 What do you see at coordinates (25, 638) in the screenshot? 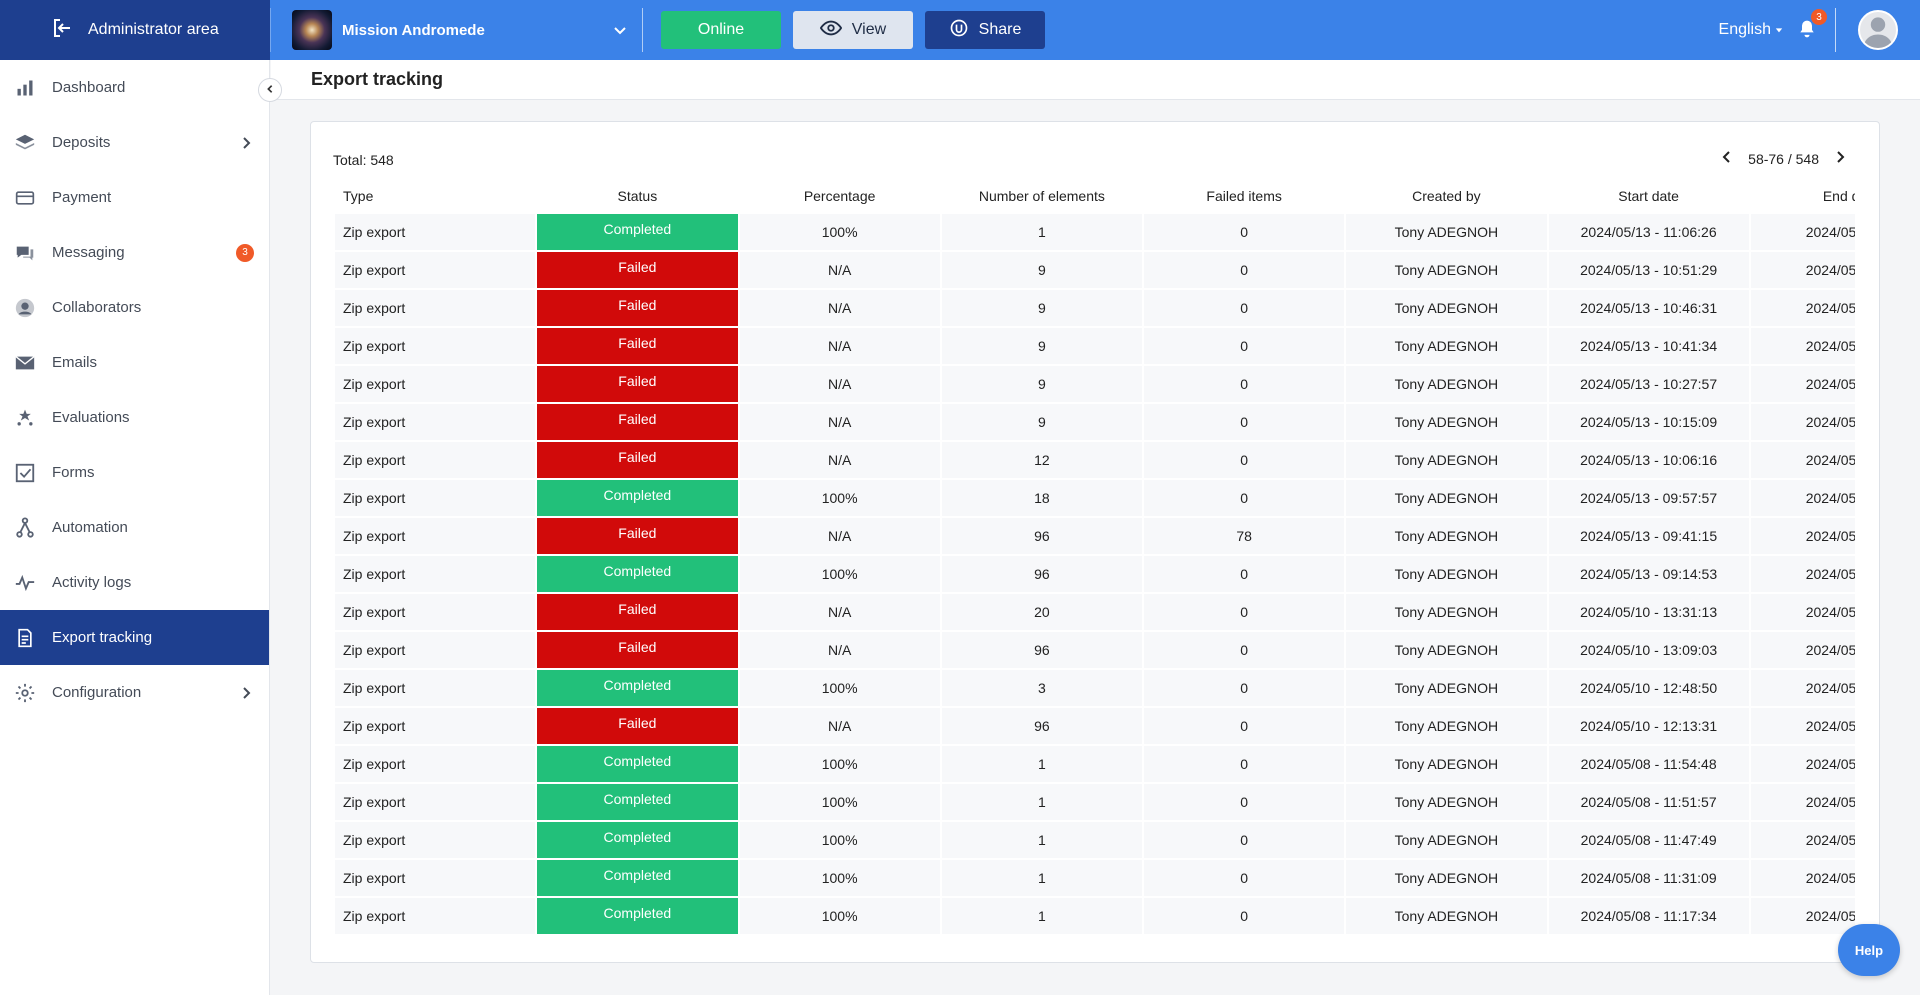
I see `document-icon` at bounding box center [25, 638].